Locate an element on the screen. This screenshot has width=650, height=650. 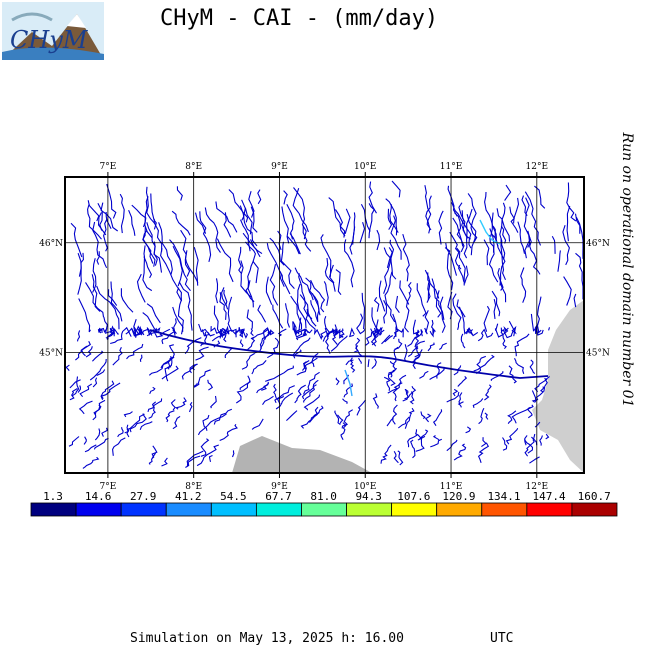
lat-label-left: 45°N is located at coordinates (51, 353).